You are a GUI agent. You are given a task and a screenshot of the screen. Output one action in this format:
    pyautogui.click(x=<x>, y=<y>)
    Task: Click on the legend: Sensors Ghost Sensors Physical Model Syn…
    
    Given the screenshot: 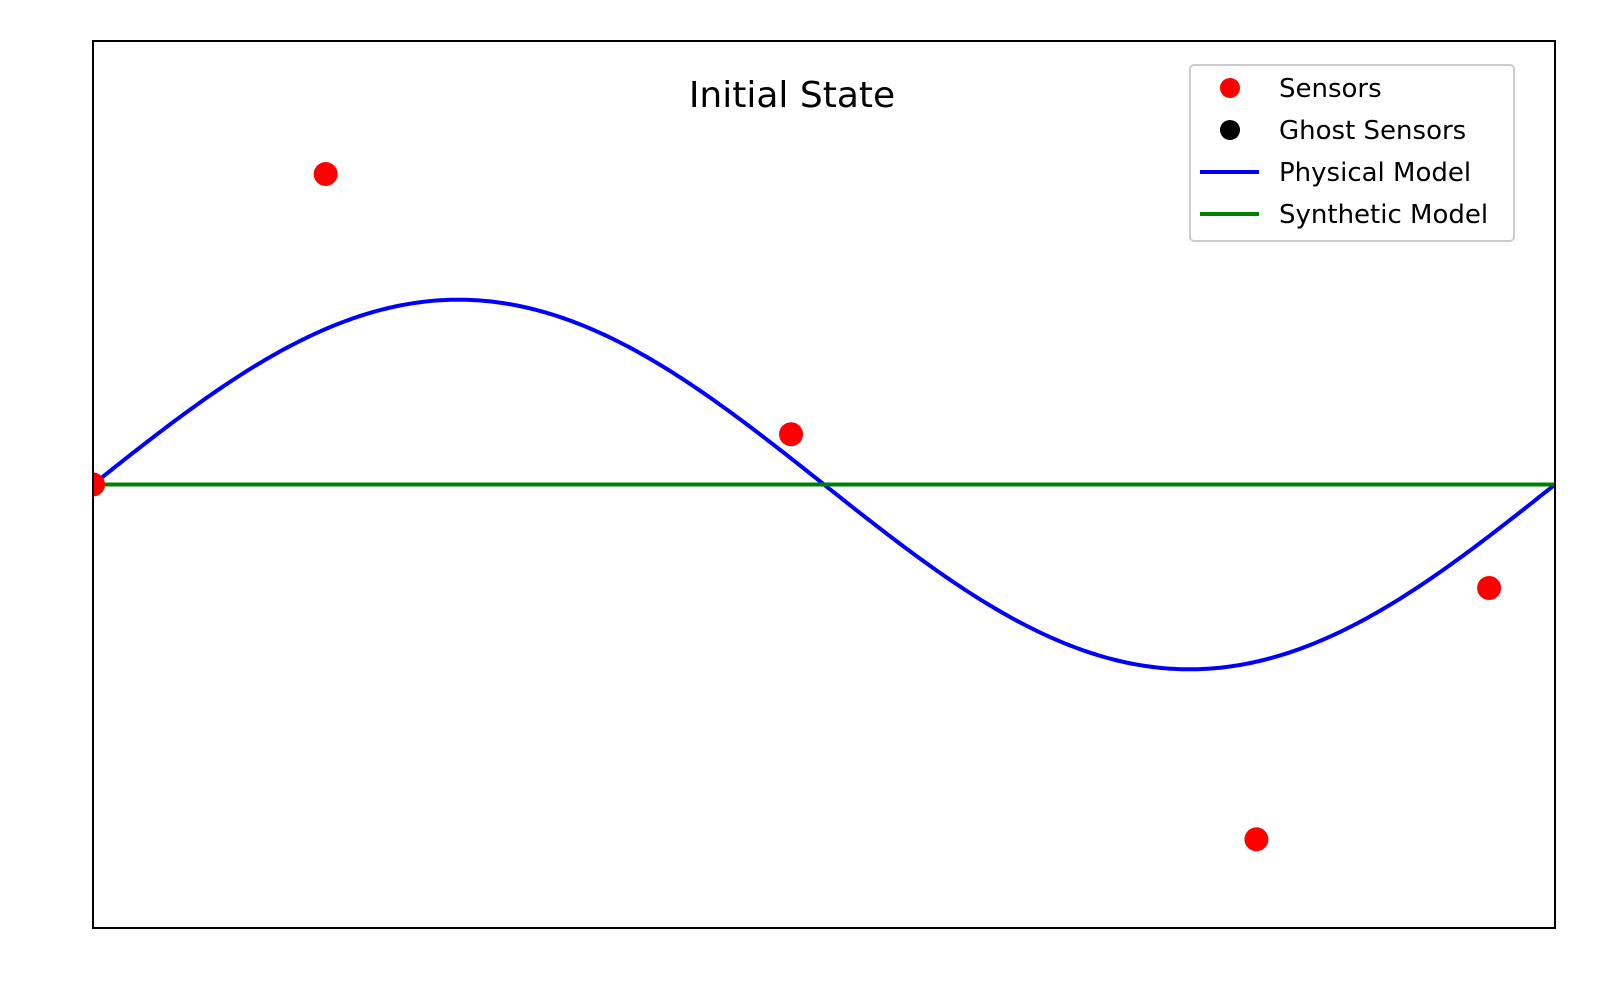 What is the action you would take?
    pyautogui.click(x=1352, y=153)
    